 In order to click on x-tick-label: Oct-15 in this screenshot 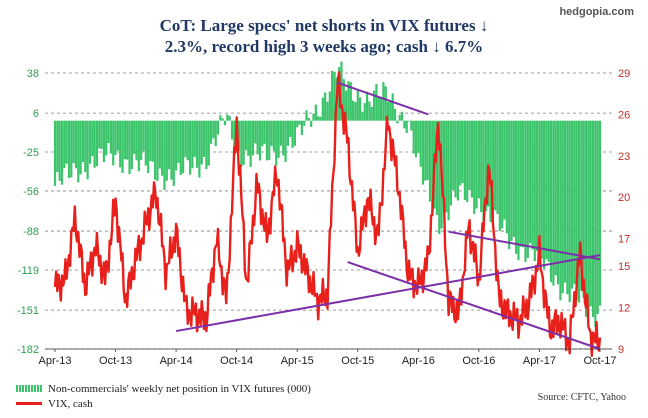, I will do `click(357, 361)`.